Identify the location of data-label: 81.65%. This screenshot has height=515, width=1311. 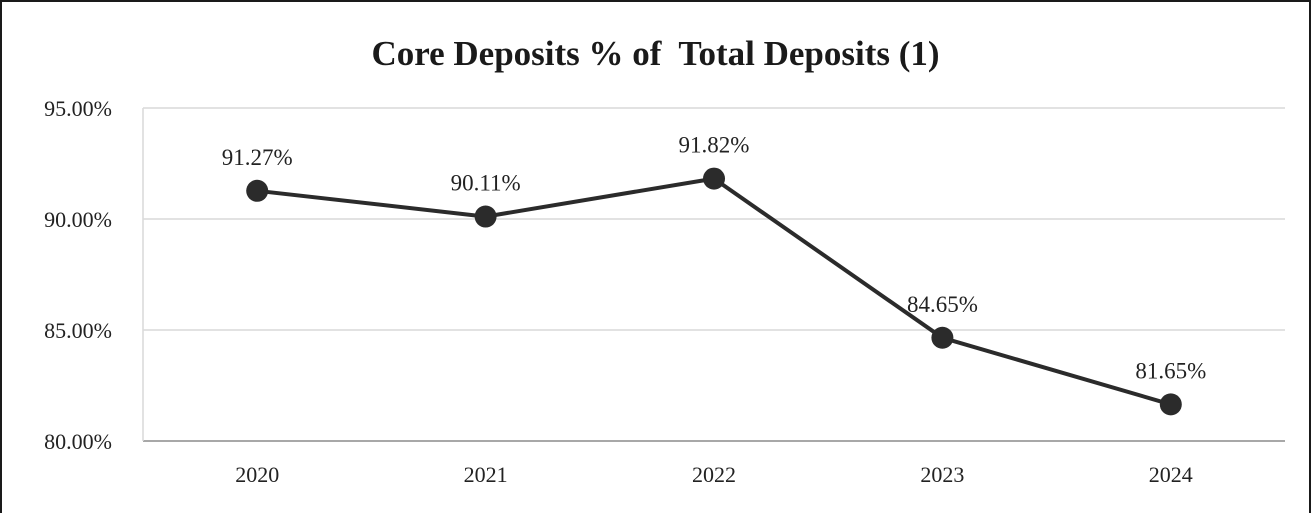
(1170, 370).